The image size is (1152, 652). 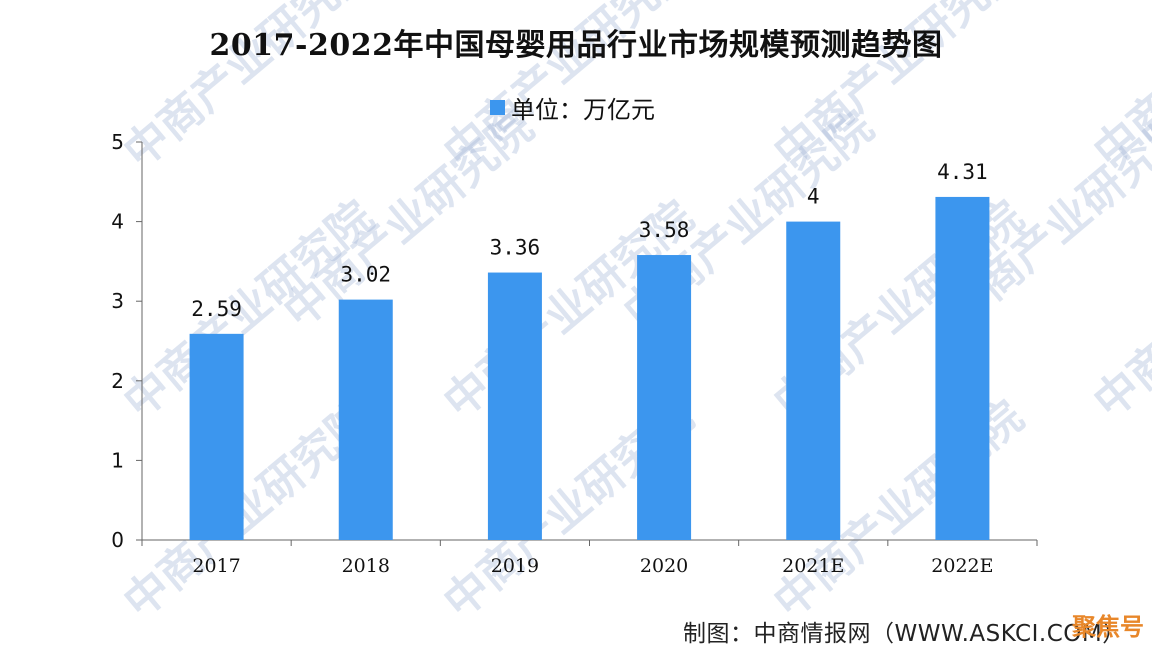 I want to click on legend-swatch, so click(x=497, y=107).